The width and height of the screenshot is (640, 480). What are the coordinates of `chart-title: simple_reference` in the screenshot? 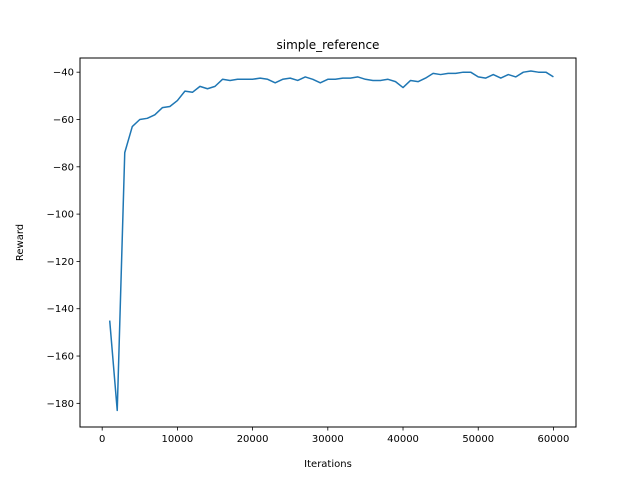 It's located at (328, 45).